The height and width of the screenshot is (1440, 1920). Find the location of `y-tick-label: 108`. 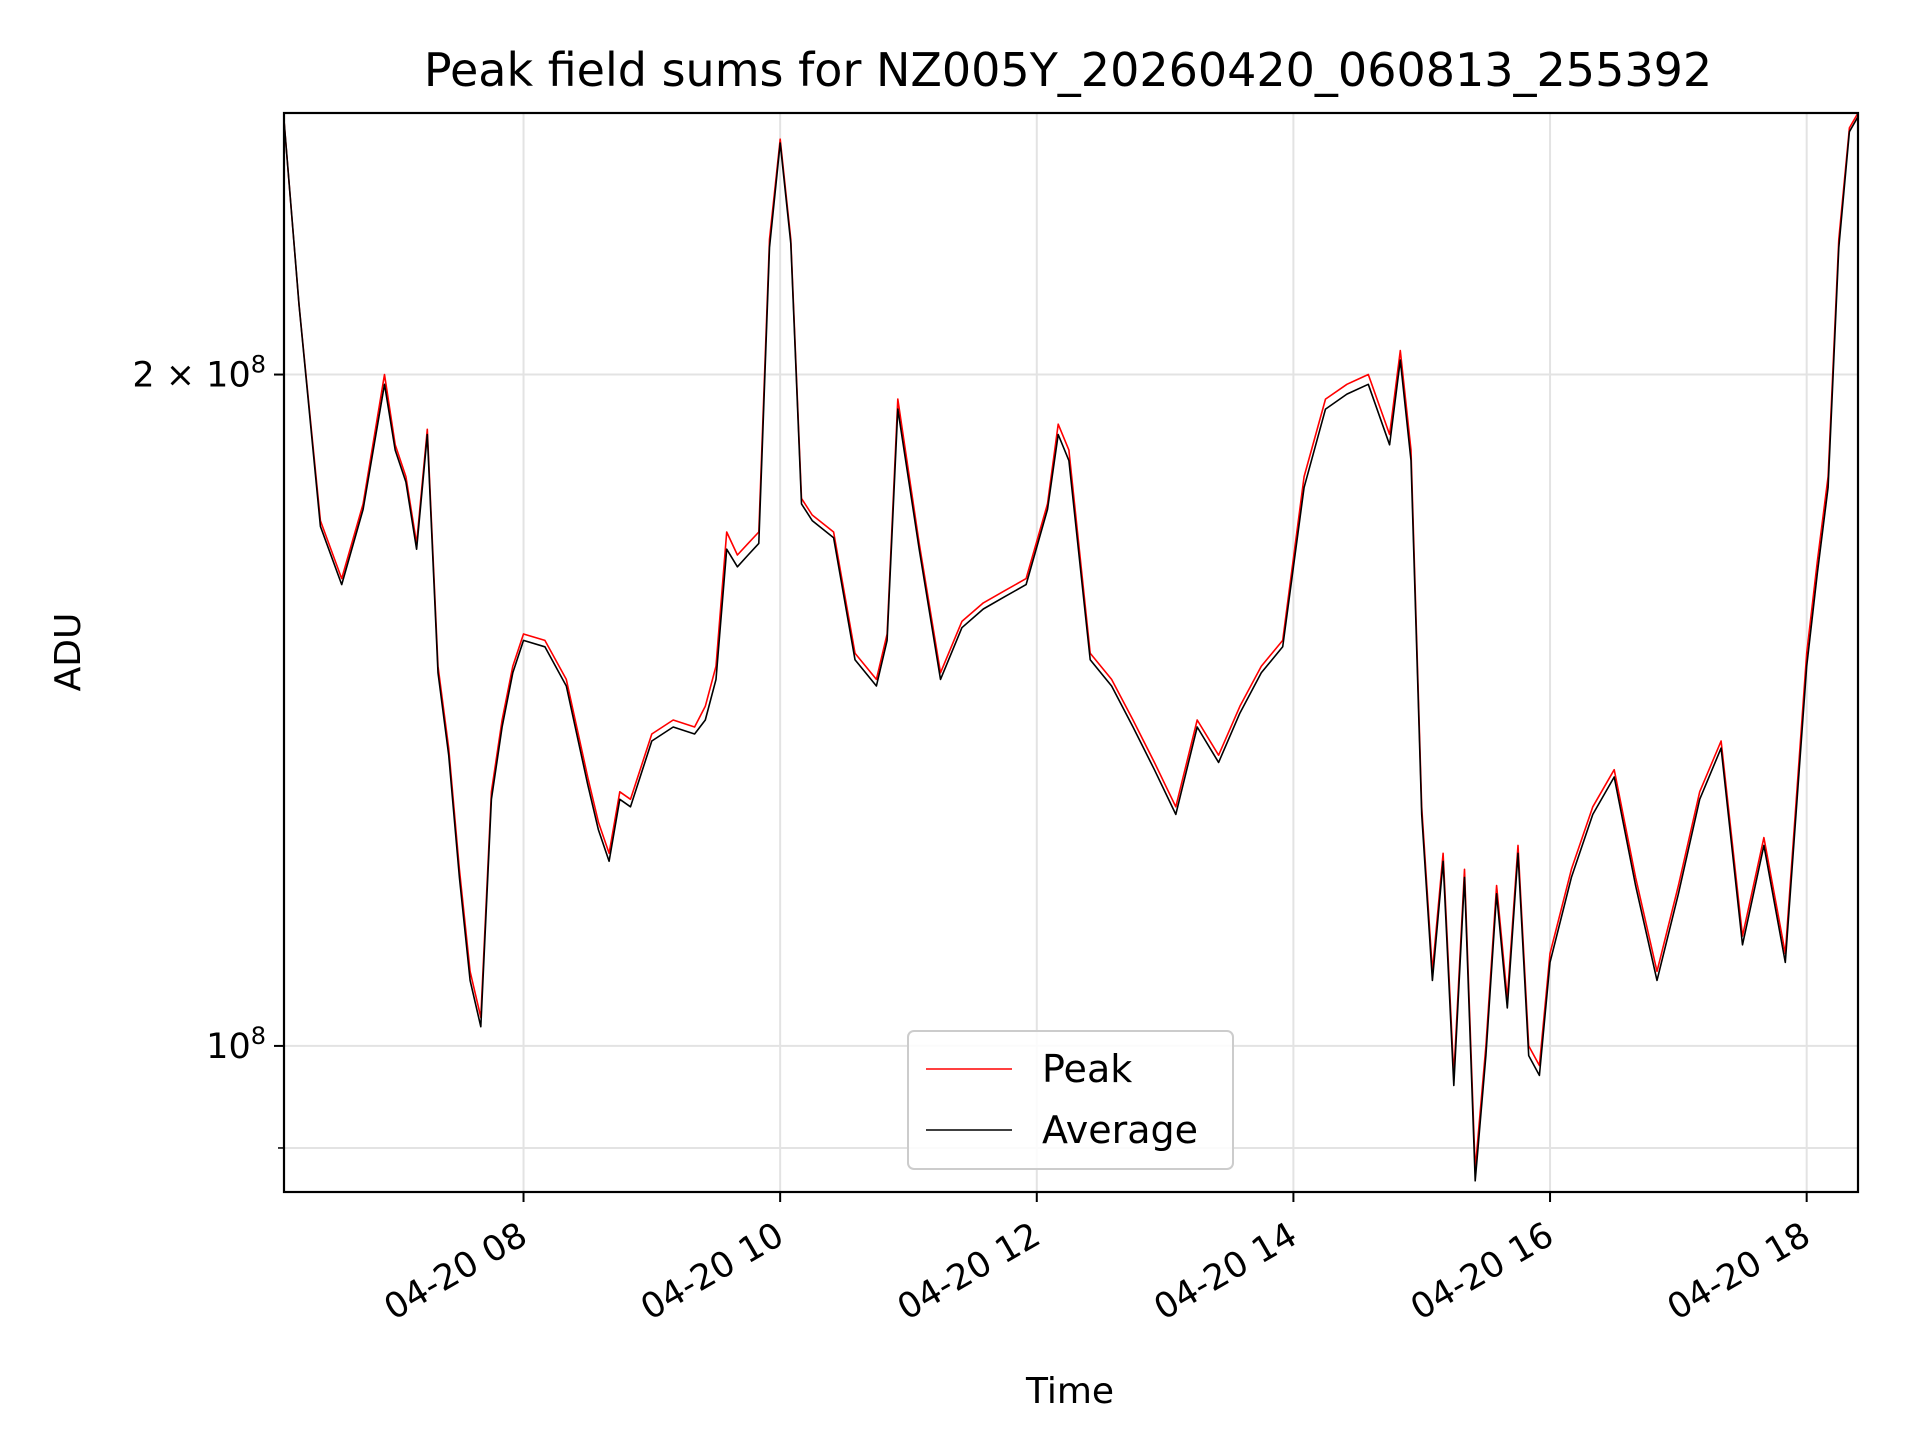

y-tick-label: 108 is located at coordinates (236, 1044).